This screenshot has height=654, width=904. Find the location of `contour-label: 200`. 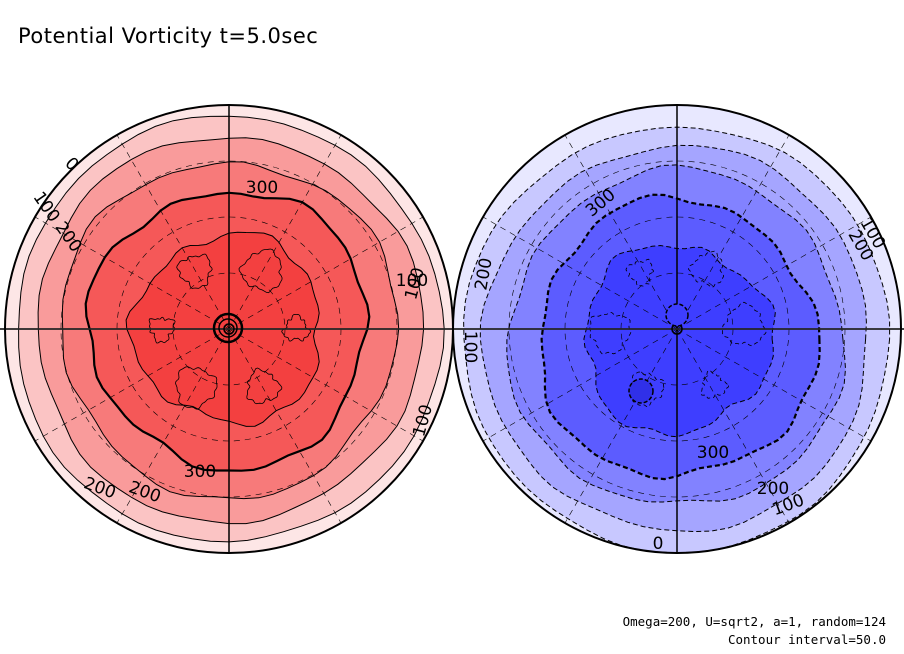

contour-label: 200 is located at coordinates (773, 489).